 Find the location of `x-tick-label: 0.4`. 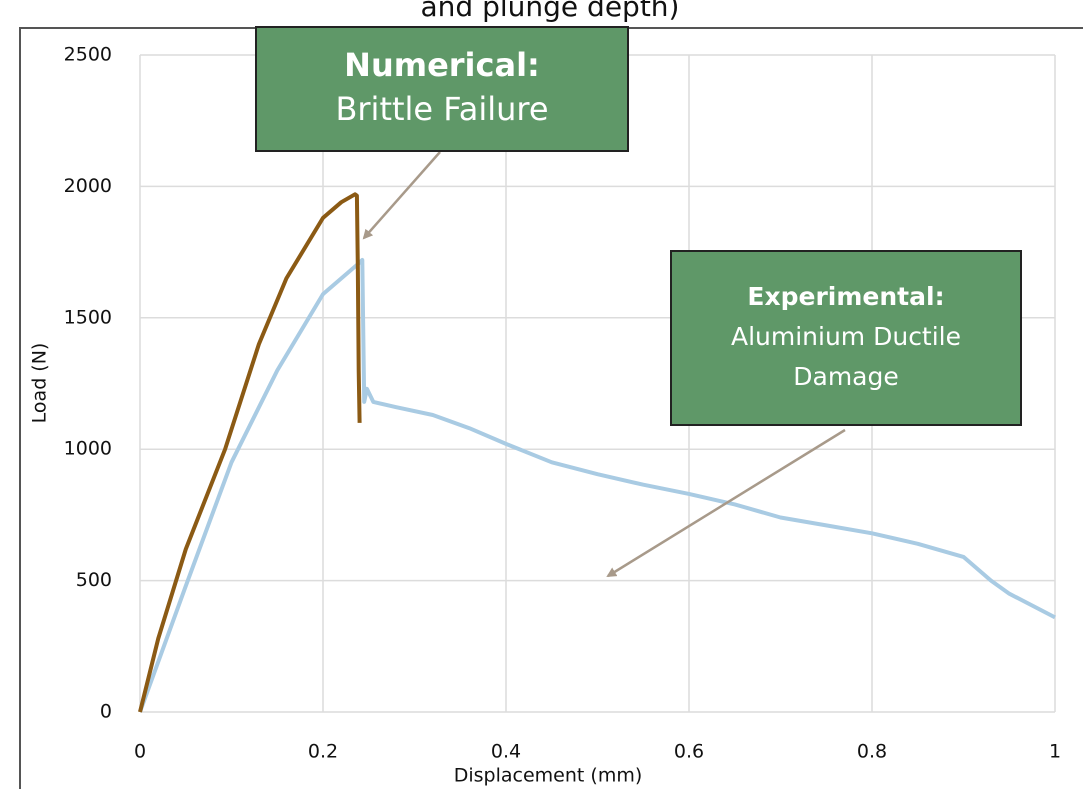

x-tick-label: 0.4 is located at coordinates (506, 752).